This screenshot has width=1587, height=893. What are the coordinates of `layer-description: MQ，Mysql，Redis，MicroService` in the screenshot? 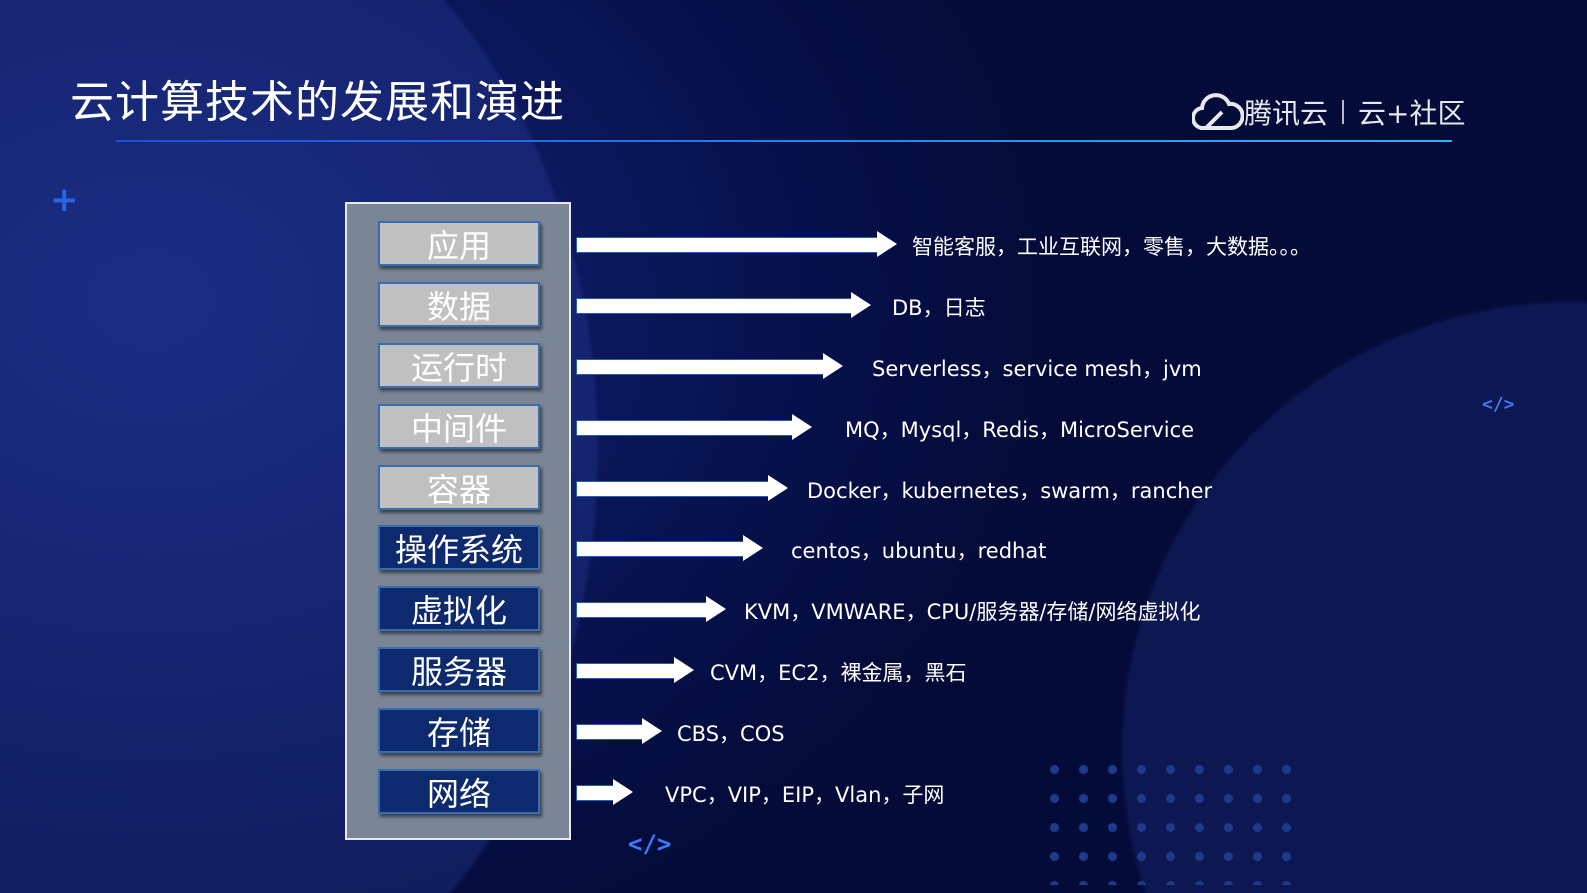 It's located at (1020, 430).